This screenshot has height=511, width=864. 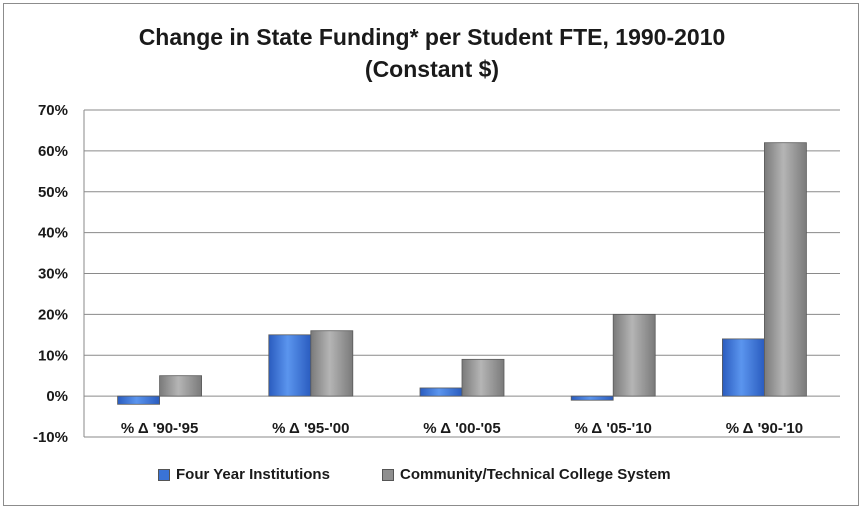 I want to click on legend-item-four-year: Four Year Institutions, so click(x=244, y=474).